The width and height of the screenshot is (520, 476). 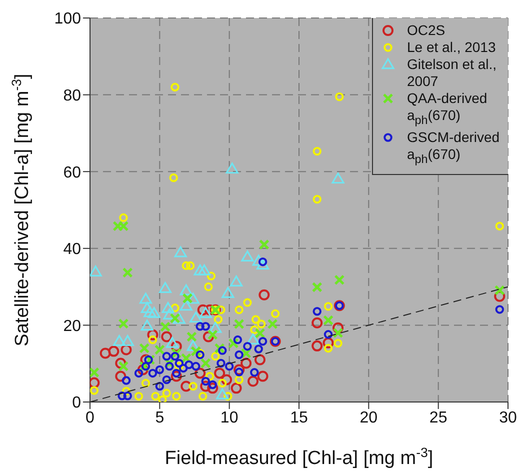 I want to click on legend-label: GSCM-derived a$_{ph}$(670), so click(x=454, y=148).